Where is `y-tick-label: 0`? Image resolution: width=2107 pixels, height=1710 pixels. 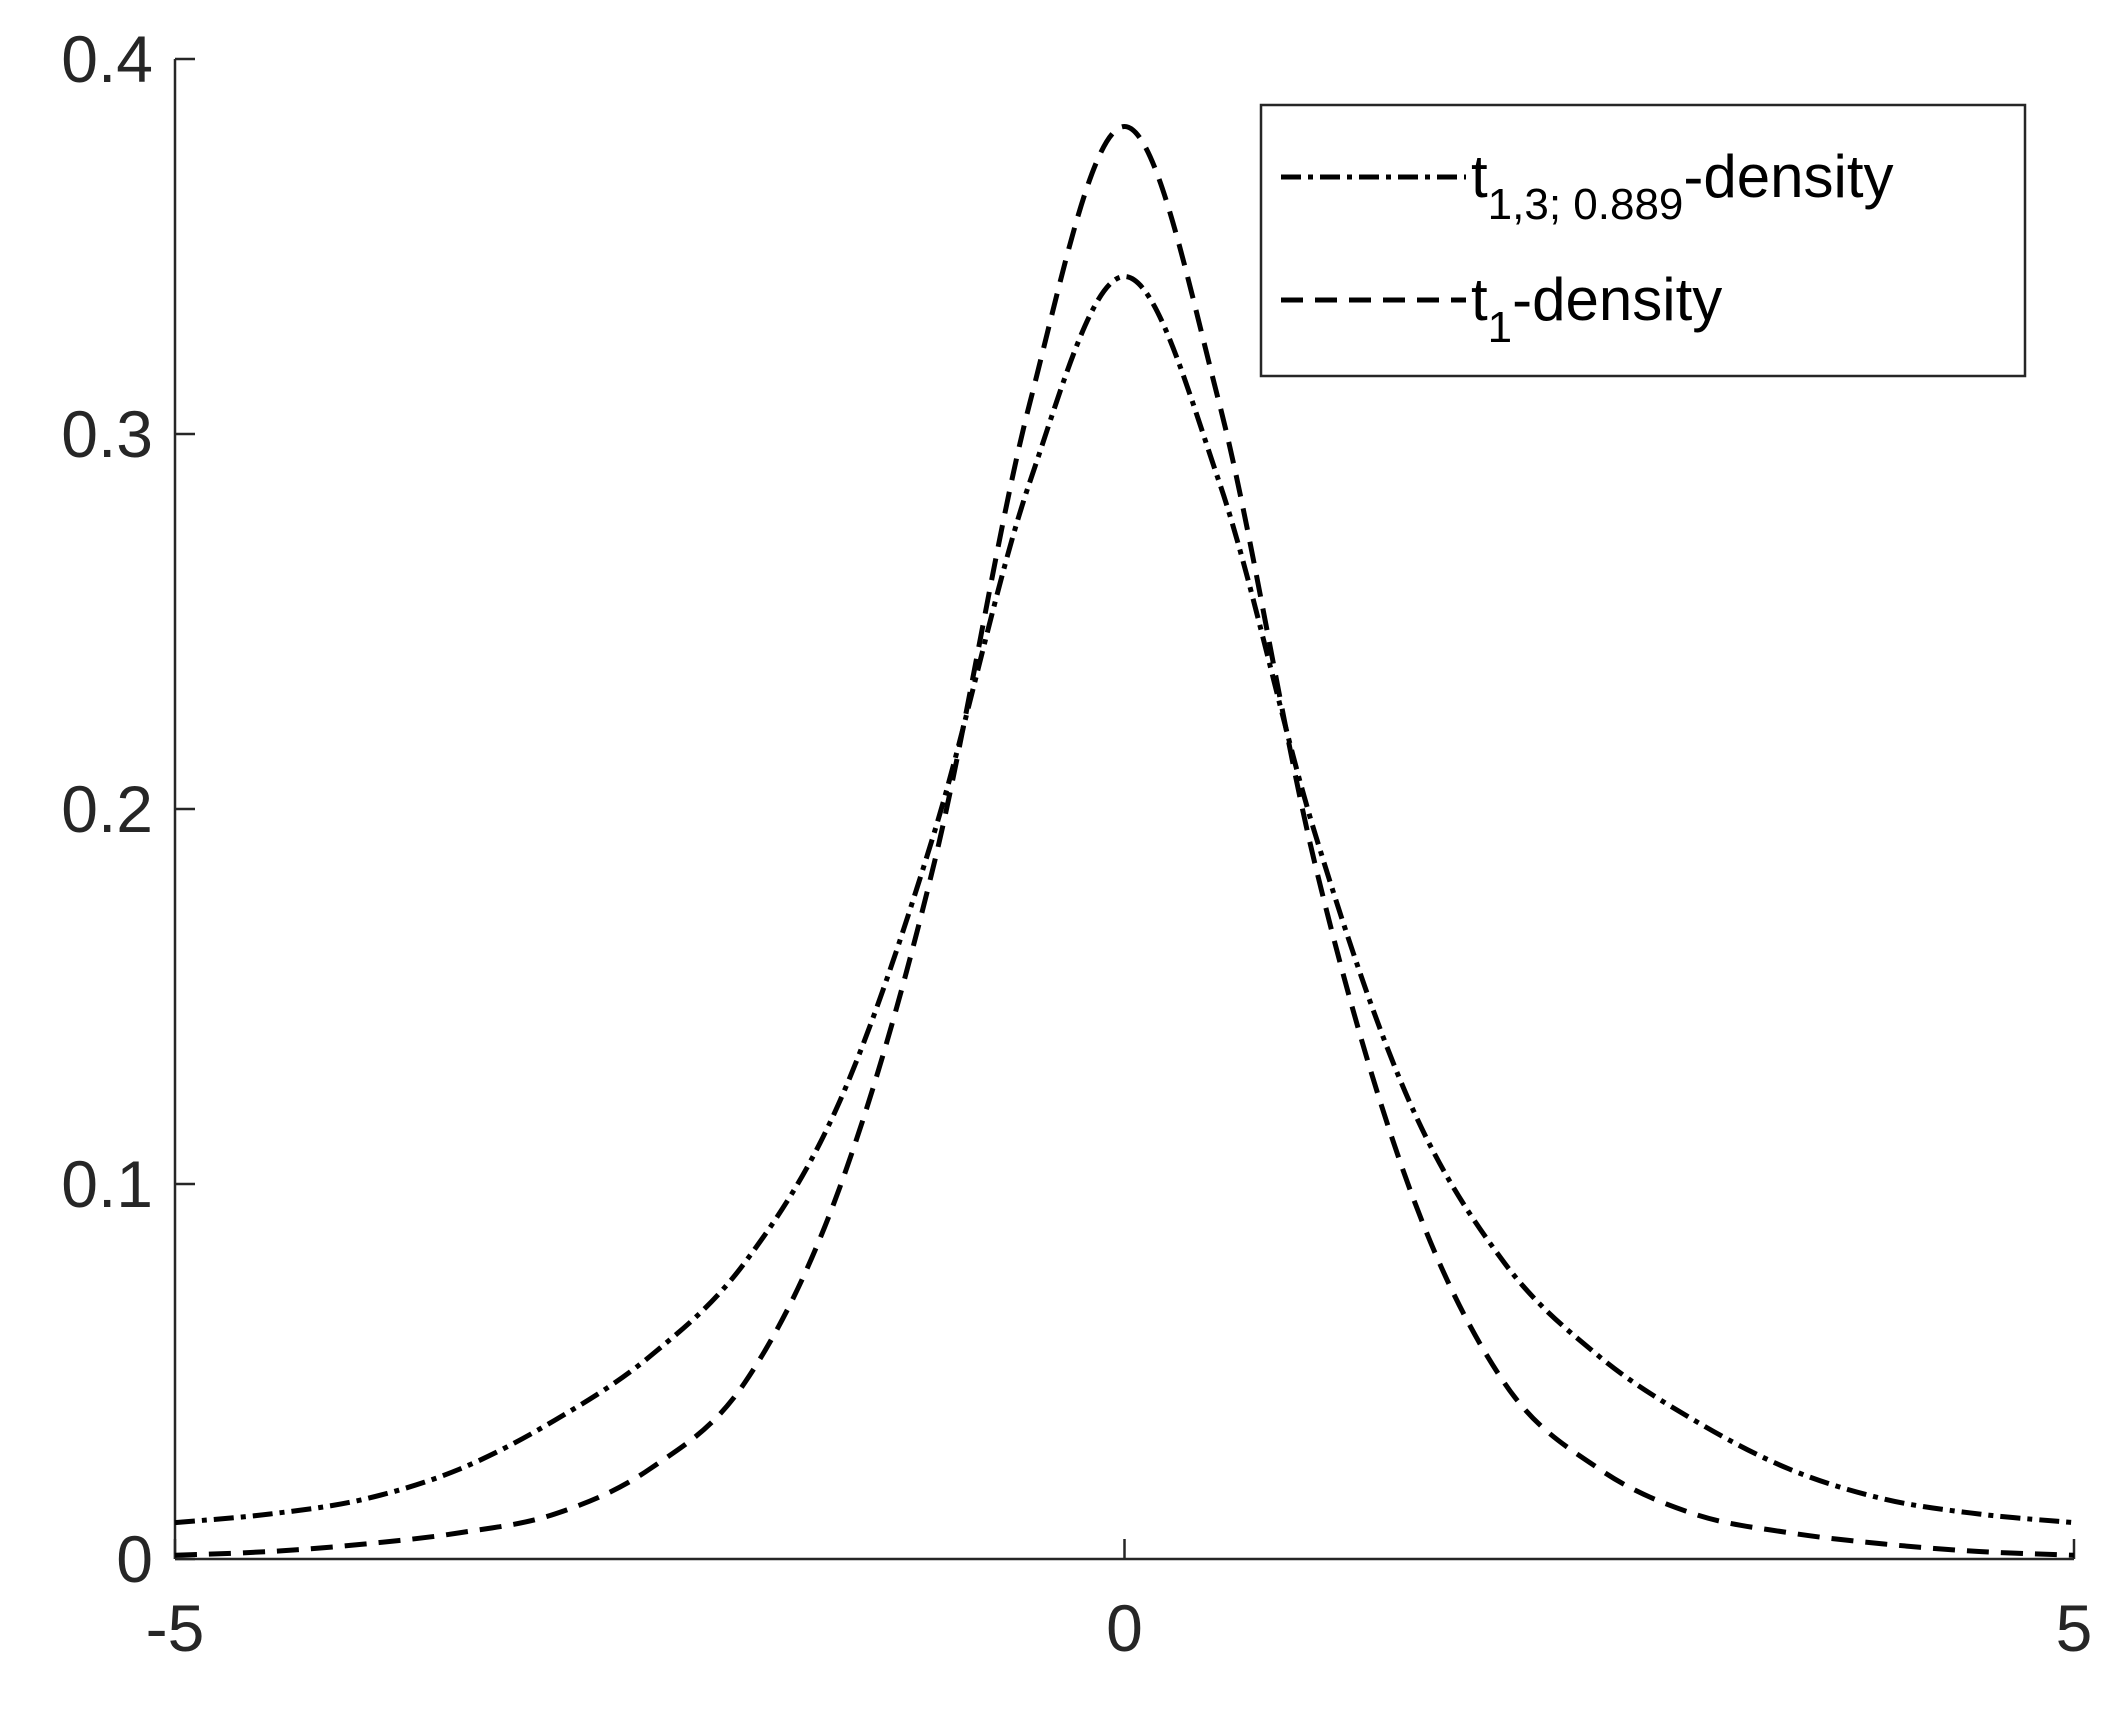 y-tick-label: 0 is located at coordinates (134, 1559).